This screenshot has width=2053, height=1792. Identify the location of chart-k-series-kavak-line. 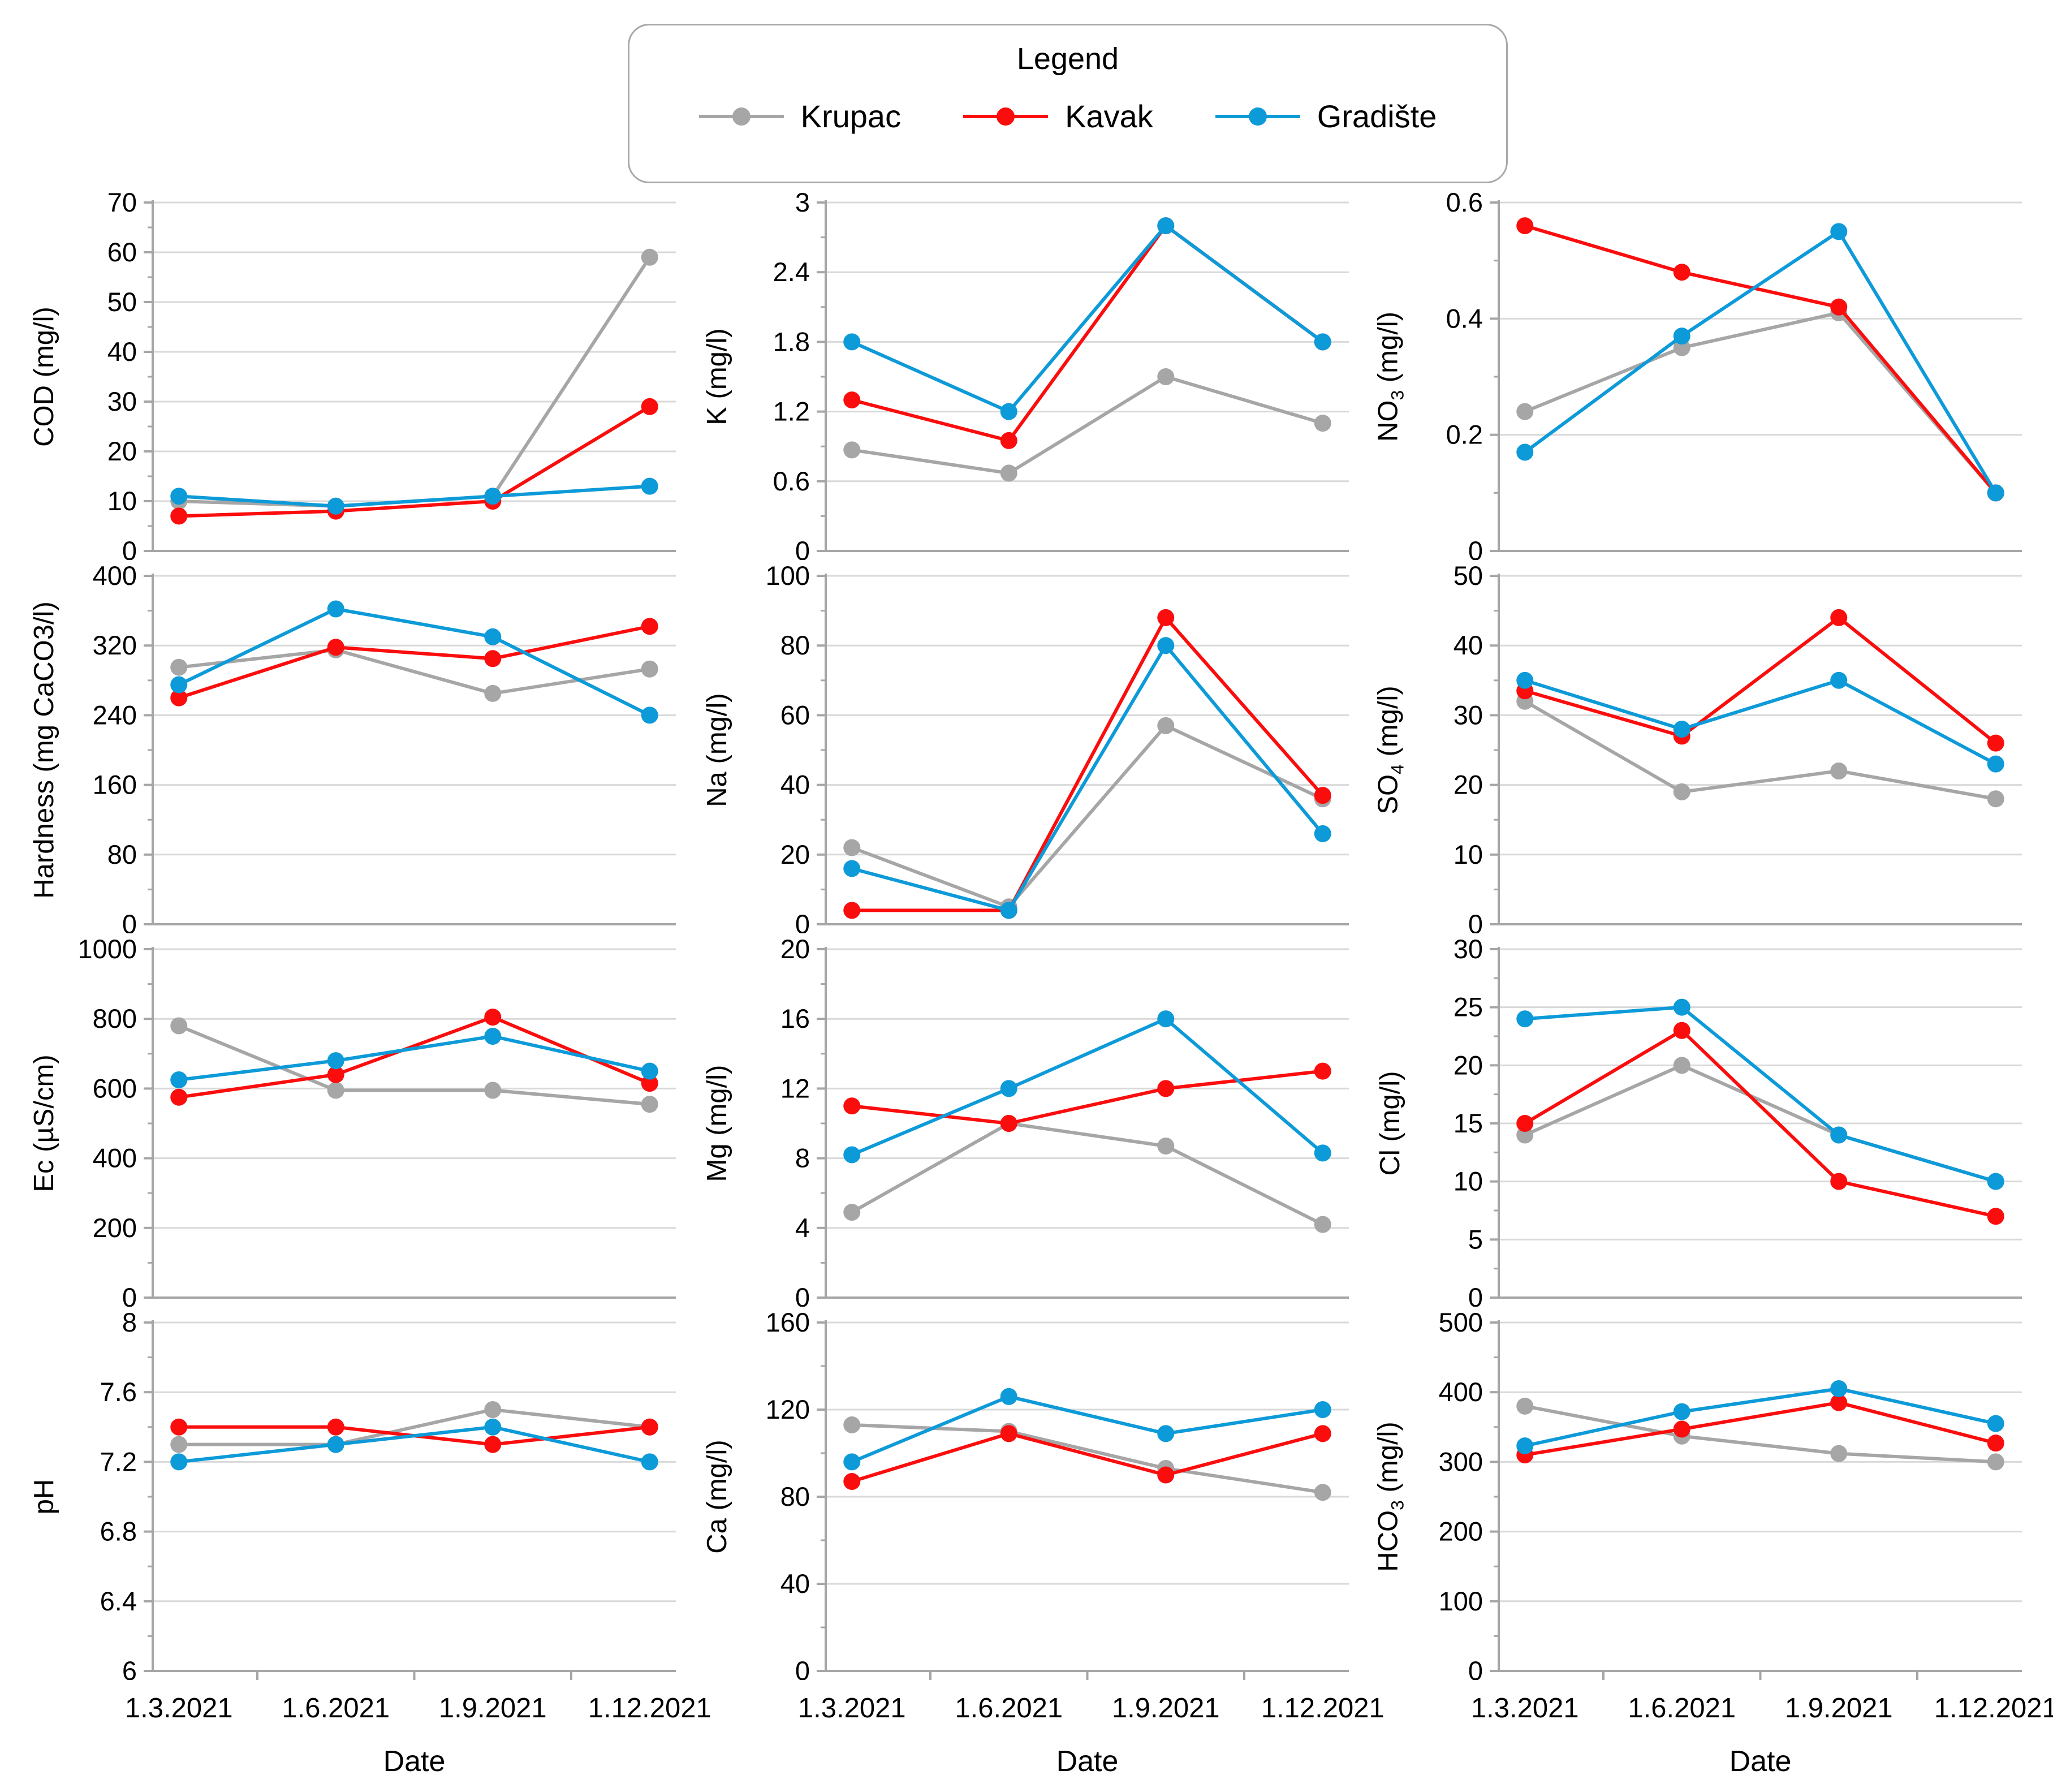
(1087, 333).